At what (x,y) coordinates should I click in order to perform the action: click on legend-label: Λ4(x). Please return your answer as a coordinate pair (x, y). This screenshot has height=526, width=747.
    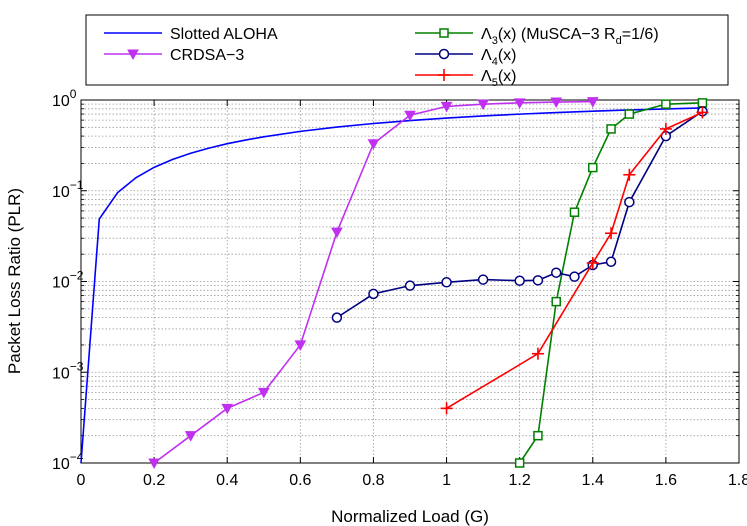
    Looking at the image, I should click on (498, 57).